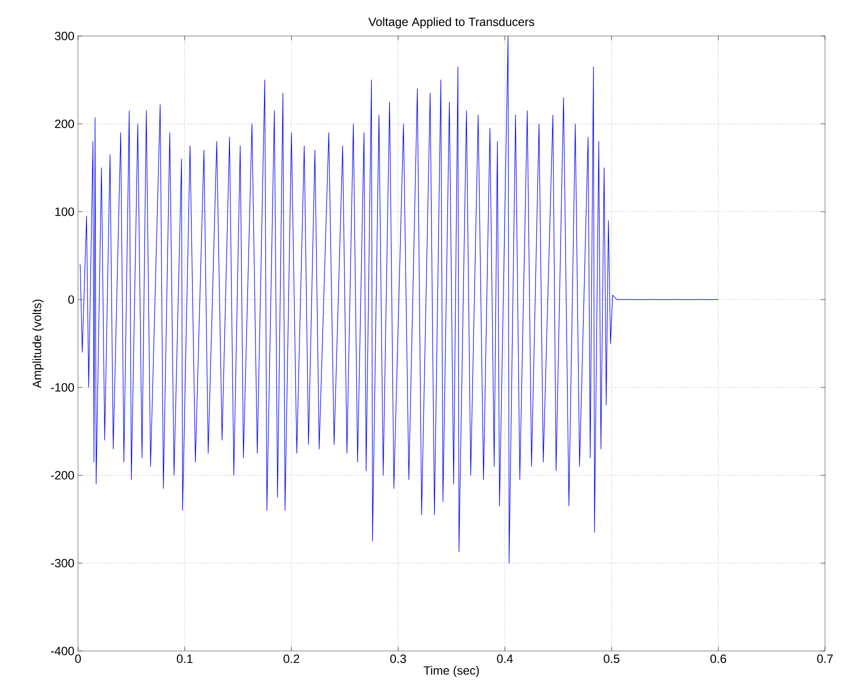 The image size is (851, 687). What do you see at coordinates (71, 299) in the screenshot?
I see `y-tick-label: 0` at bounding box center [71, 299].